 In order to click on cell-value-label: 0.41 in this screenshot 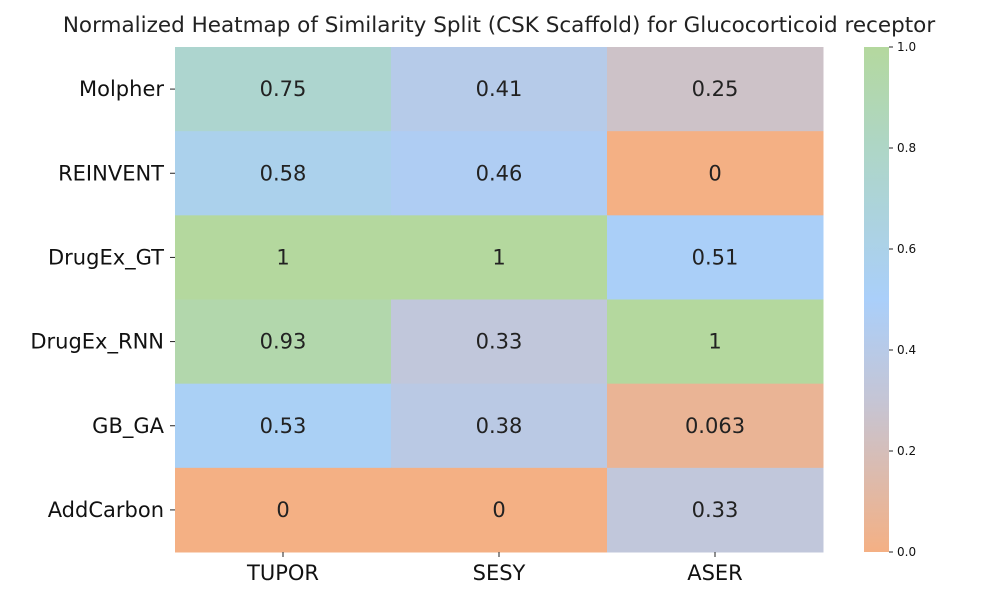, I will do `click(499, 89)`.